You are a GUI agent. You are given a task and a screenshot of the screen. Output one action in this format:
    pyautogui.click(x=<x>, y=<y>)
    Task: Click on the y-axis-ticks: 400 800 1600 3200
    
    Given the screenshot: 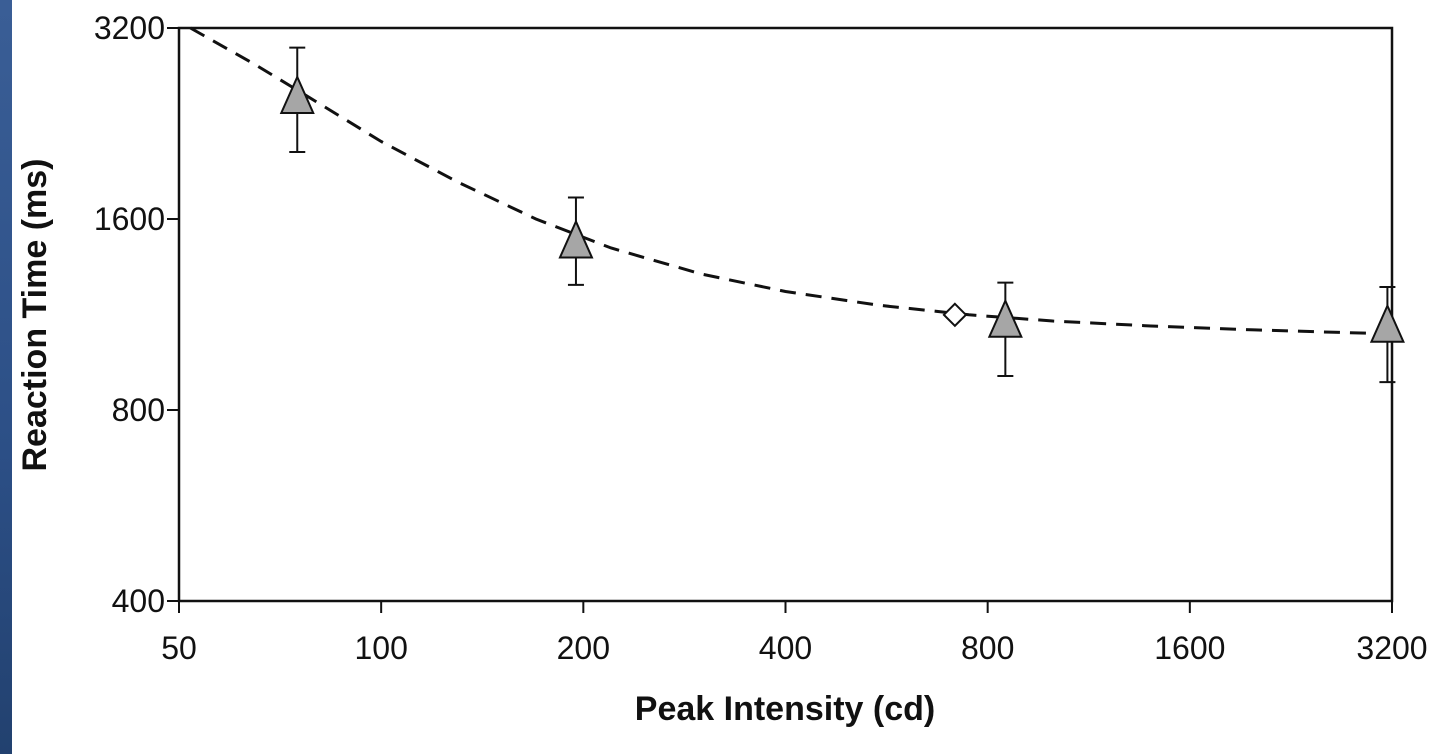 What is the action you would take?
    pyautogui.click(x=136, y=314)
    